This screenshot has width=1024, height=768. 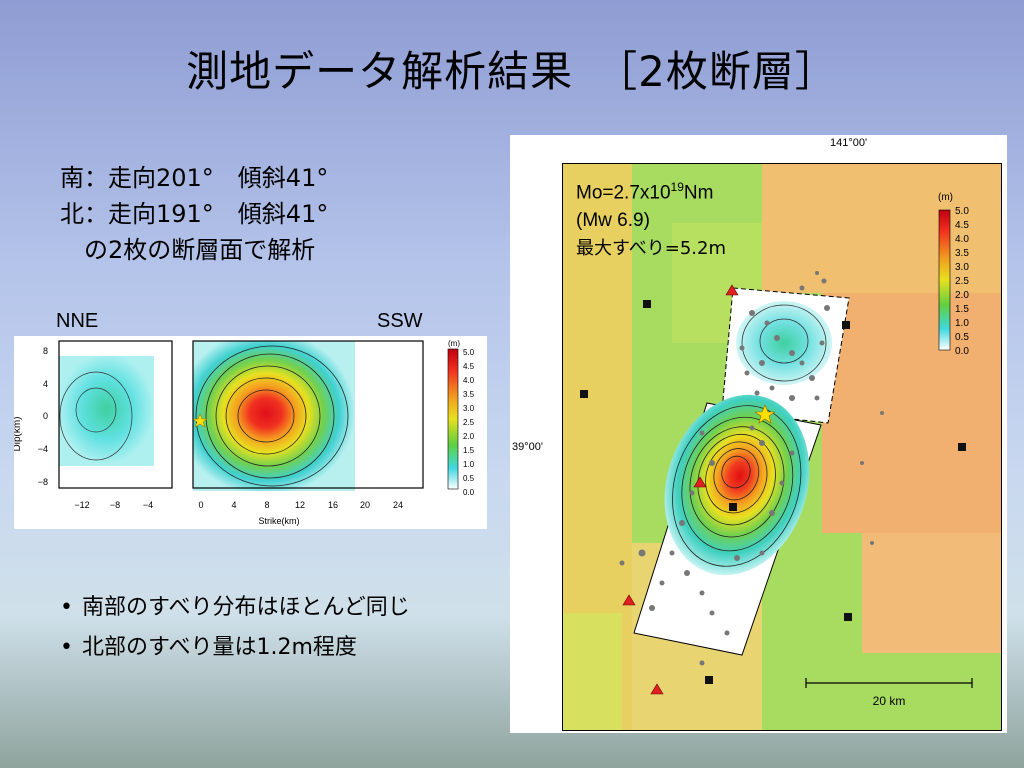 I want to click on slide-title: 測地データ解析結果 ［2枚断層］, so click(x=512, y=71).